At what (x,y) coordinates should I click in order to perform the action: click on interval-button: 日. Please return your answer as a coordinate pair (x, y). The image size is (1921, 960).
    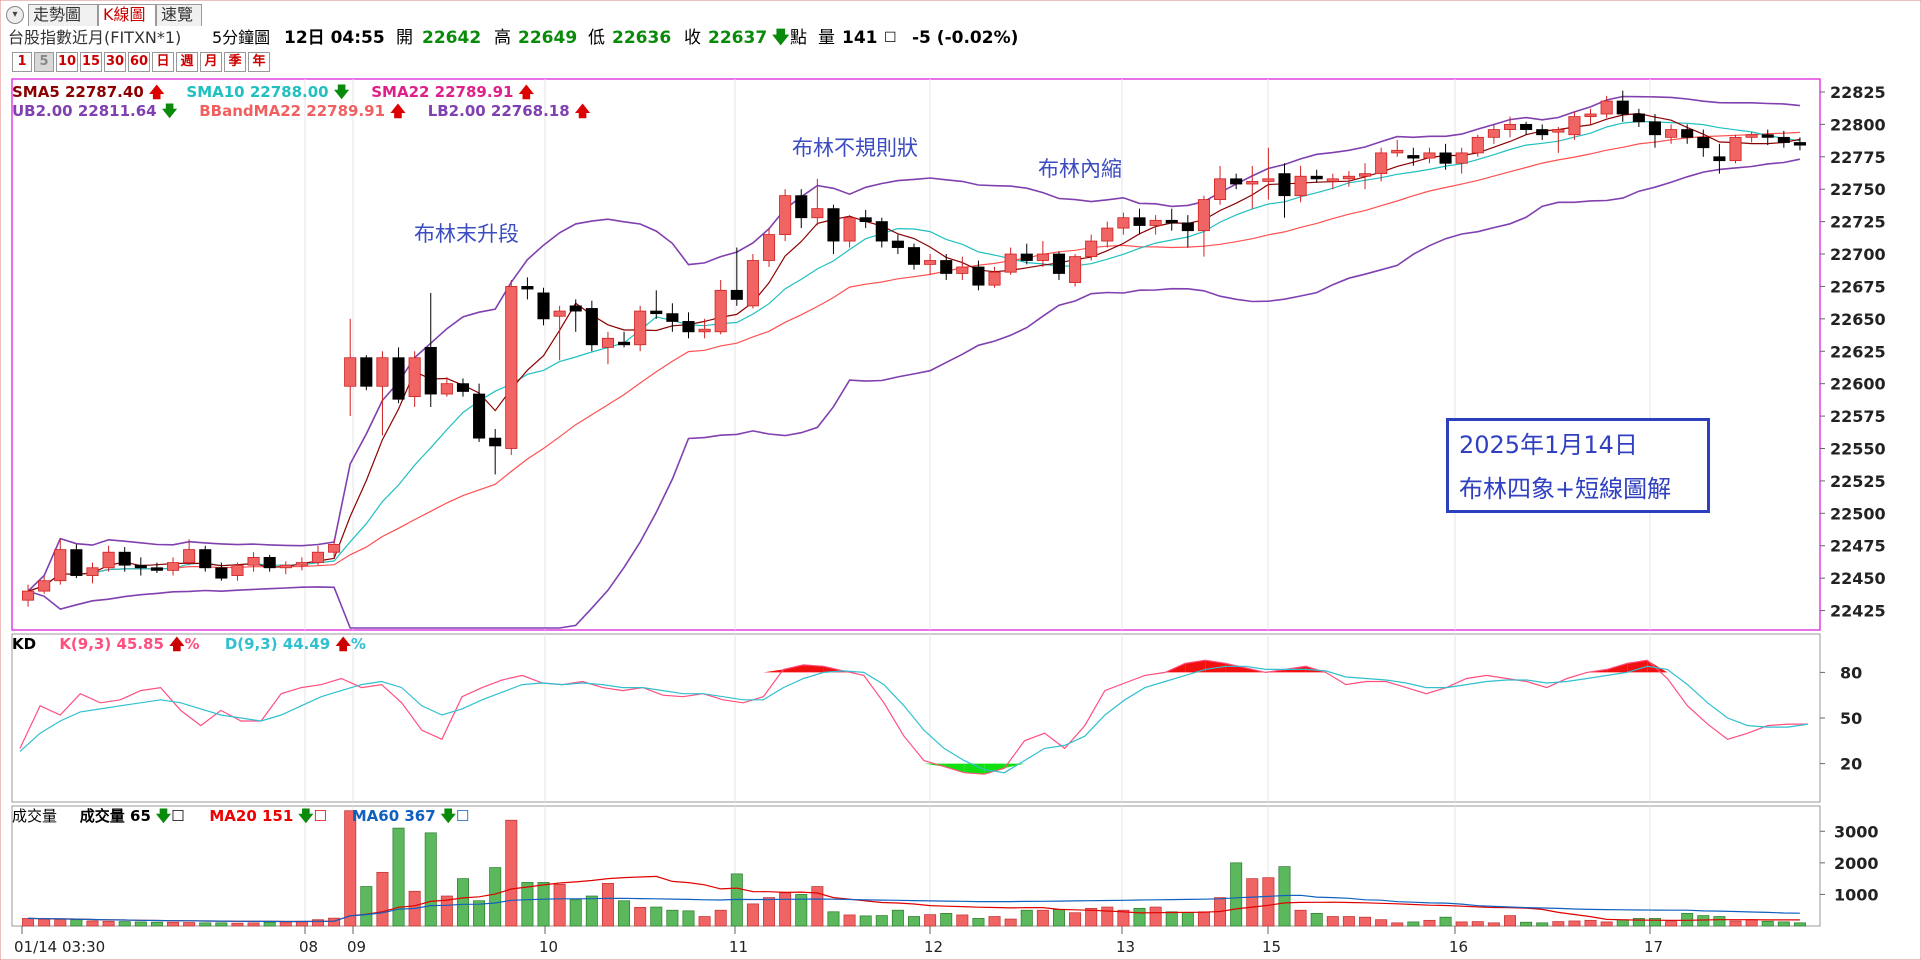
    Looking at the image, I should click on (163, 62).